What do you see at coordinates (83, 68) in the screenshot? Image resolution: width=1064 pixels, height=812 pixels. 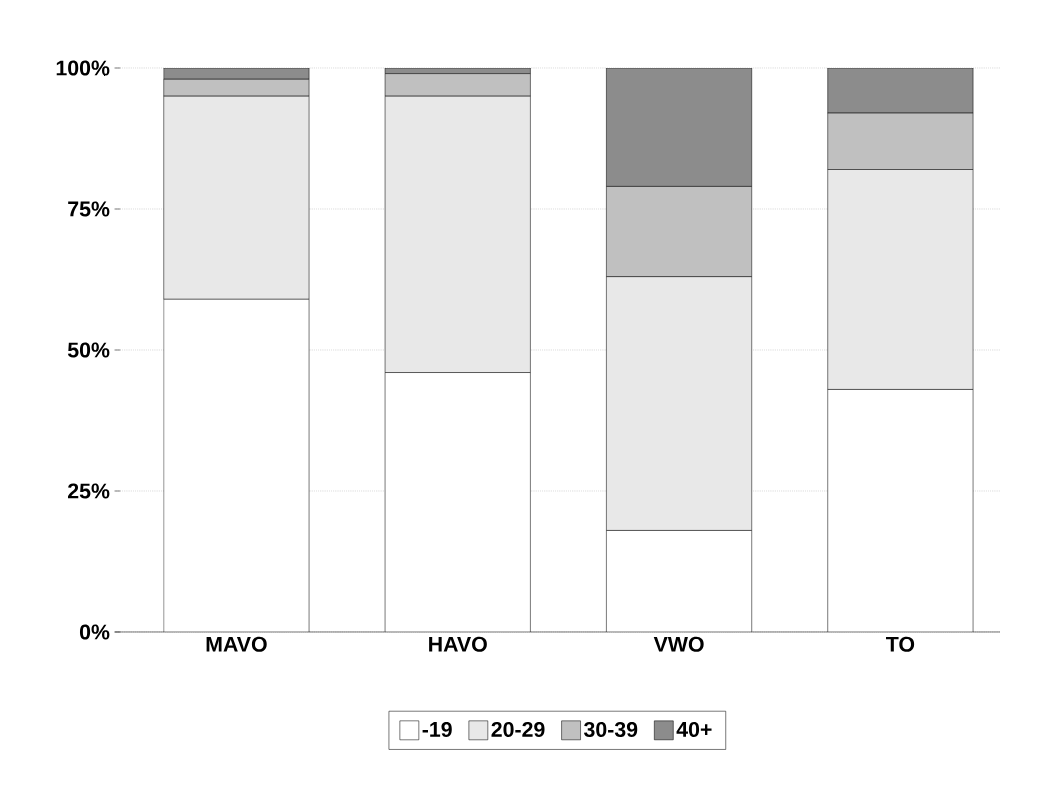 I see `y-tick-label: 100%` at bounding box center [83, 68].